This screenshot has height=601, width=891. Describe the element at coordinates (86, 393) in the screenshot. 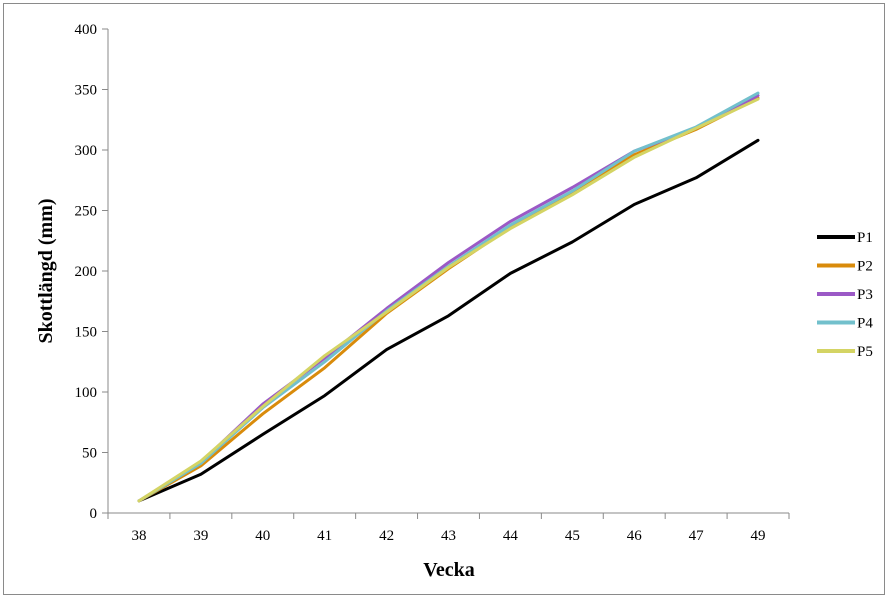

I see `y-tick-label: 100` at that location.